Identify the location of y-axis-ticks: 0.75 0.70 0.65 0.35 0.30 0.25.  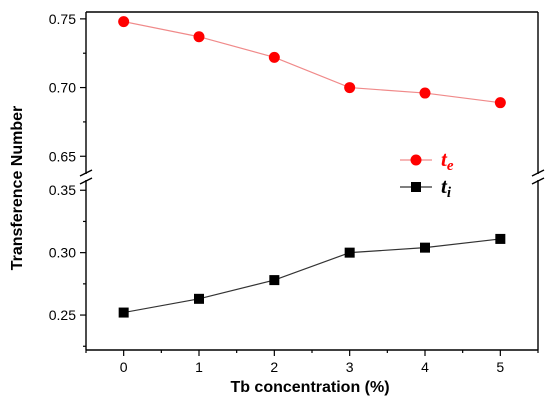
(67, 179).